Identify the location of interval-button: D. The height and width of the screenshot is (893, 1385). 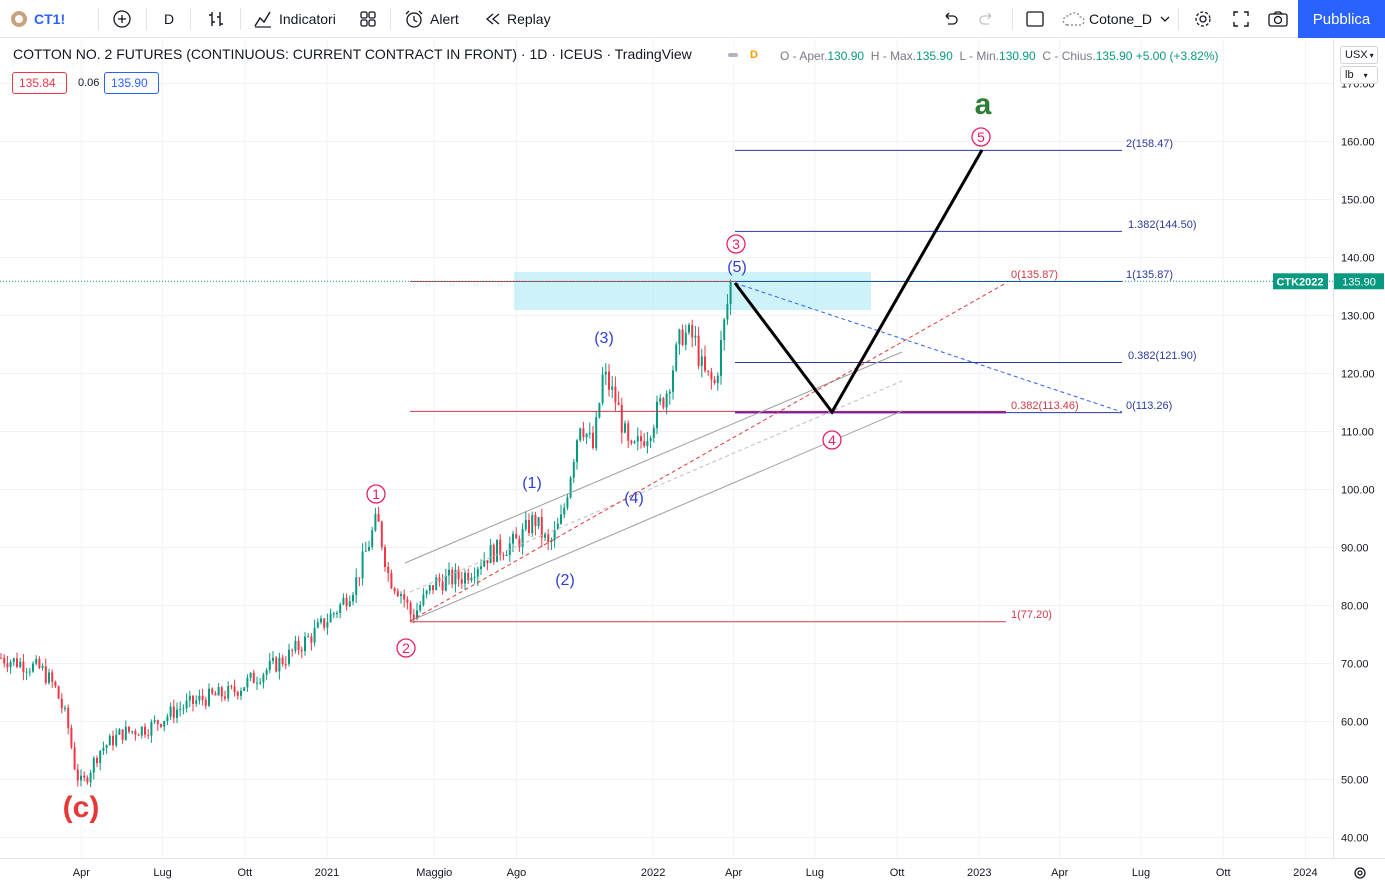
(169, 19).